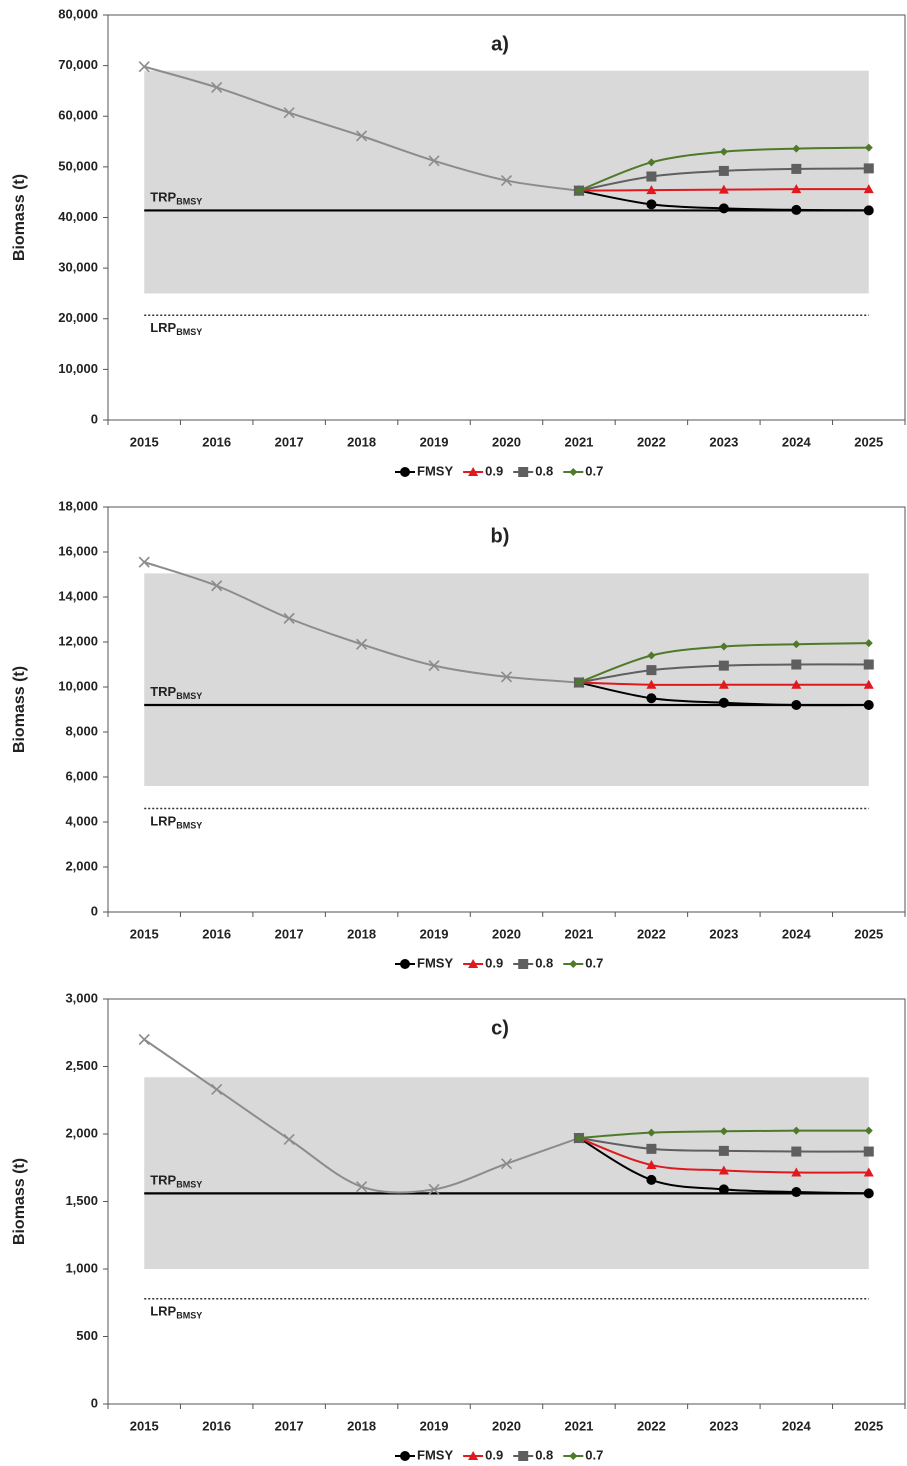 The height and width of the screenshot is (1466, 907). What do you see at coordinates (78, 640) in the screenshot?
I see `y-tick-label: 12,000` at bounding box center [78, 640].